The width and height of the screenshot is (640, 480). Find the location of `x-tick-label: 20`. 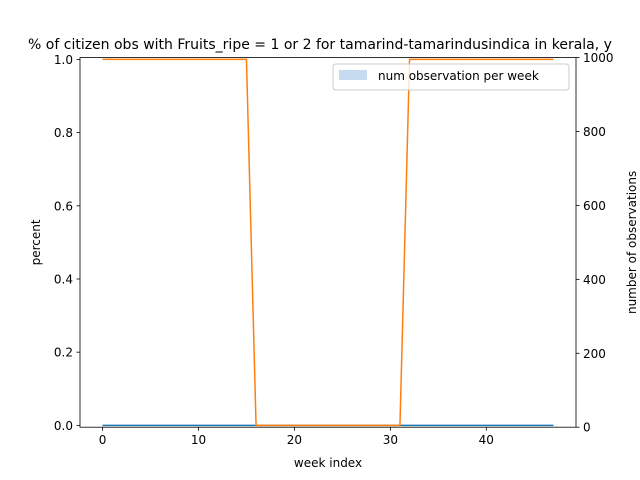

x-tick-label: 20 is located at coordinates (294, 440).